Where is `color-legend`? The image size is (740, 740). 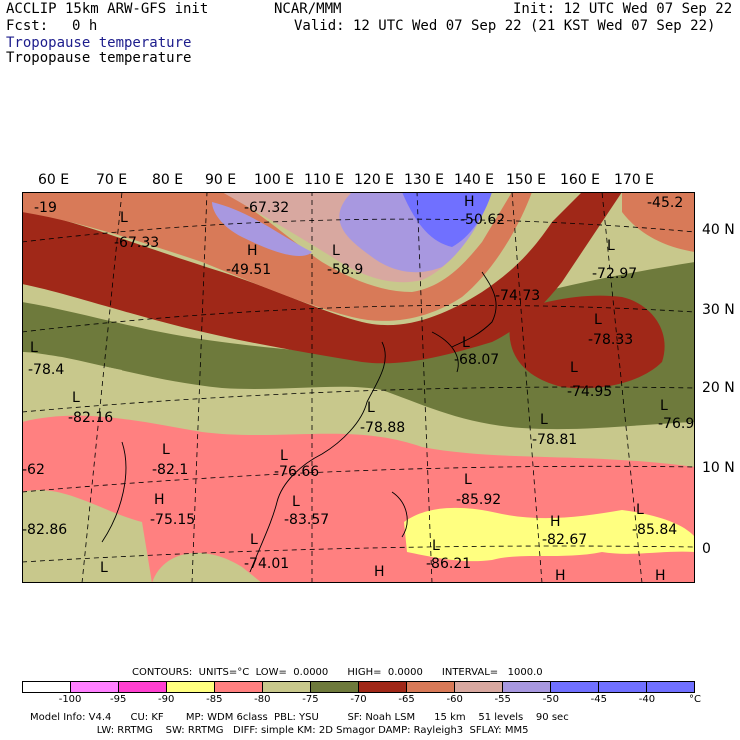
color-legend is located at coordinates (358, 687).